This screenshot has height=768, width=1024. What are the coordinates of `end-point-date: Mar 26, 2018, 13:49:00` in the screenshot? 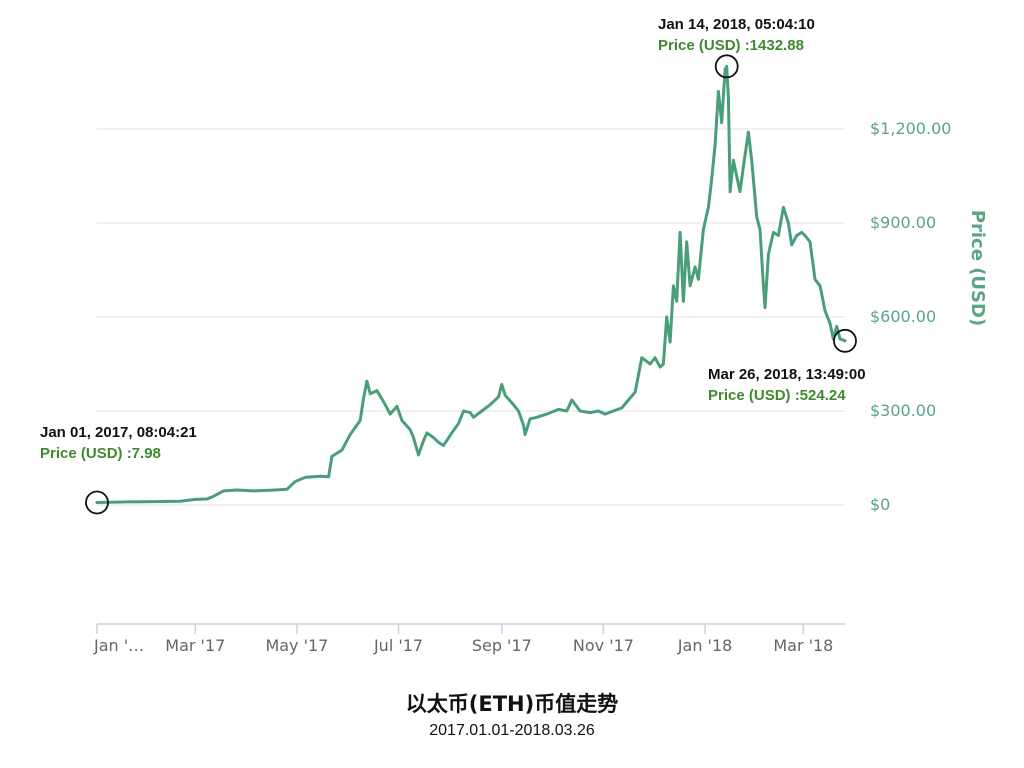 It's located at (787, 374).